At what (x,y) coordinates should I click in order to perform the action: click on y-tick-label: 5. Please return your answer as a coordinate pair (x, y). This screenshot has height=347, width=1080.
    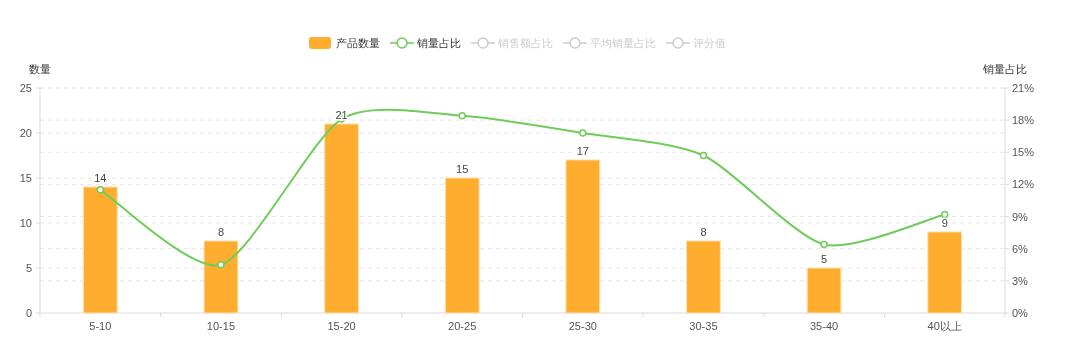
    Looking at the image, I should click on (28, 268).